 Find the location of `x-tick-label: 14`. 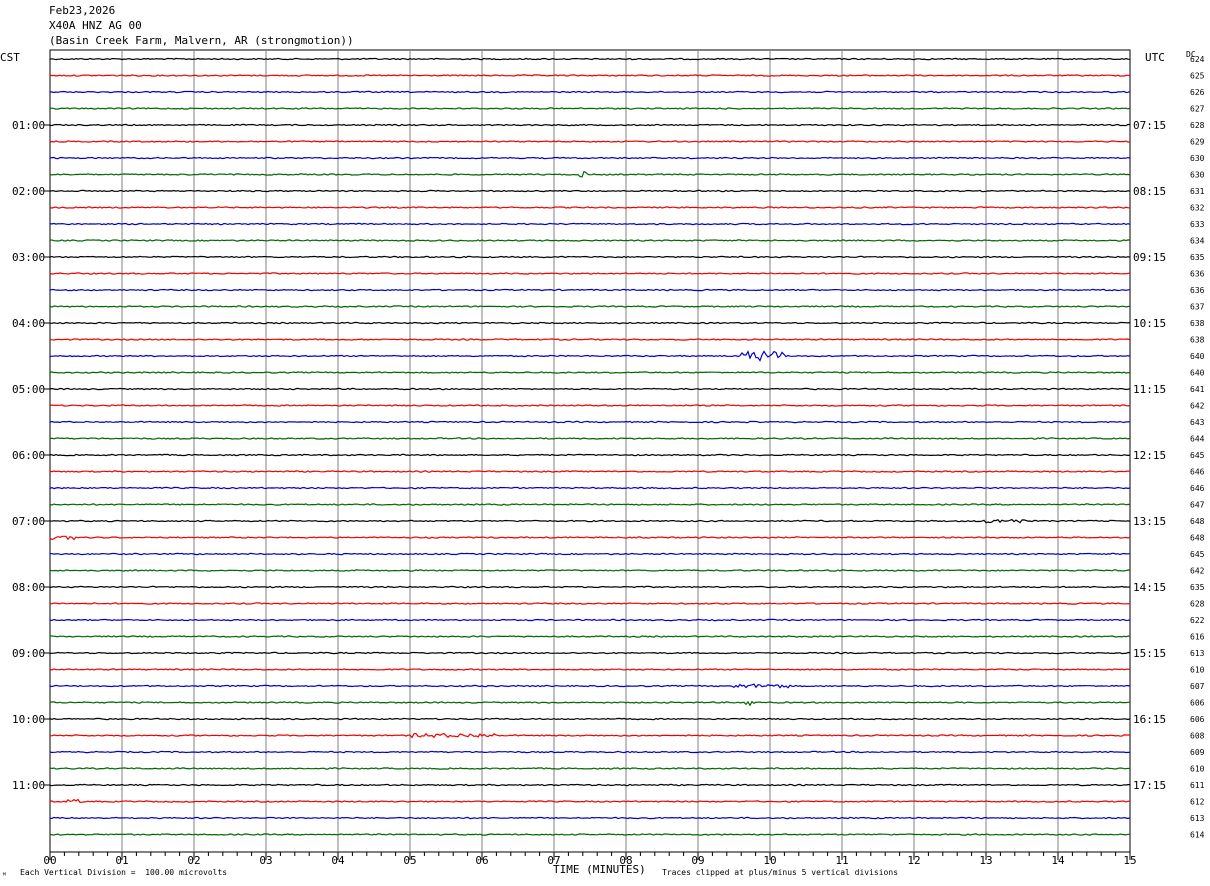

x-tick-label: 14 is located at coordinates (1058, 860).